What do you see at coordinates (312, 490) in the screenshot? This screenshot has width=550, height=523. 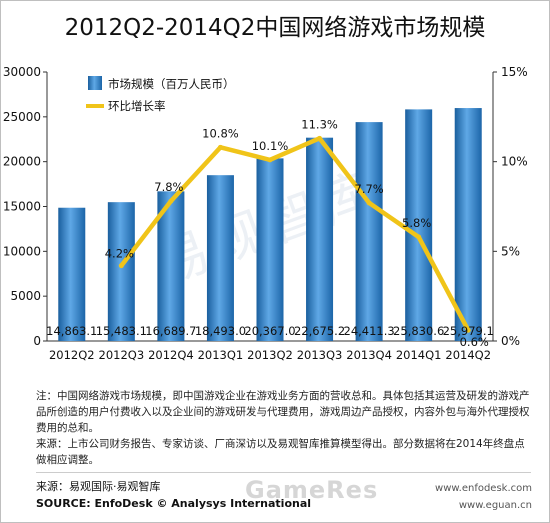 I see `gameres-watermark: GameRes` at bounding box center [312, 490].